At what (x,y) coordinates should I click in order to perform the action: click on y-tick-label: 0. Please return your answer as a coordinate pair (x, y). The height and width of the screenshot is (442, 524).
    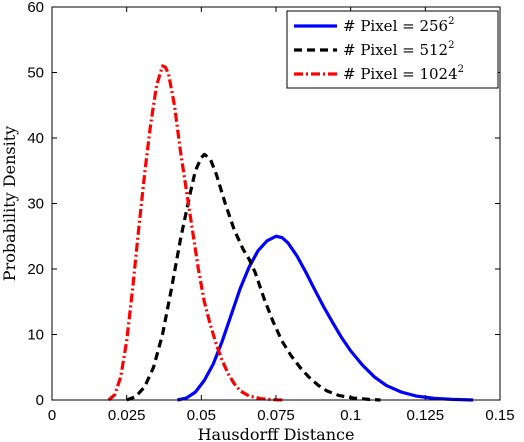
    Looking at the image, I should click on (40, 400).